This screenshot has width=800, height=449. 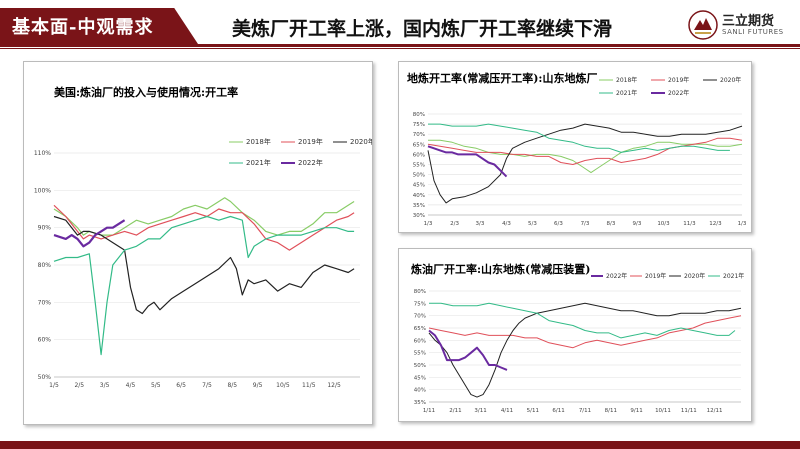 What do you see at coordinates (585, 224) in the screenshot?
I see `x-tick-label: 7/3` at bounding box center [585, 224].